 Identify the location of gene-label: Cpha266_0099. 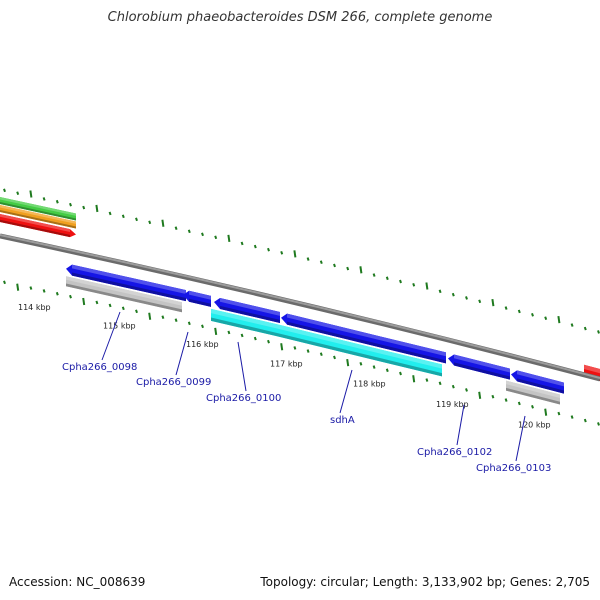
(173, 382).